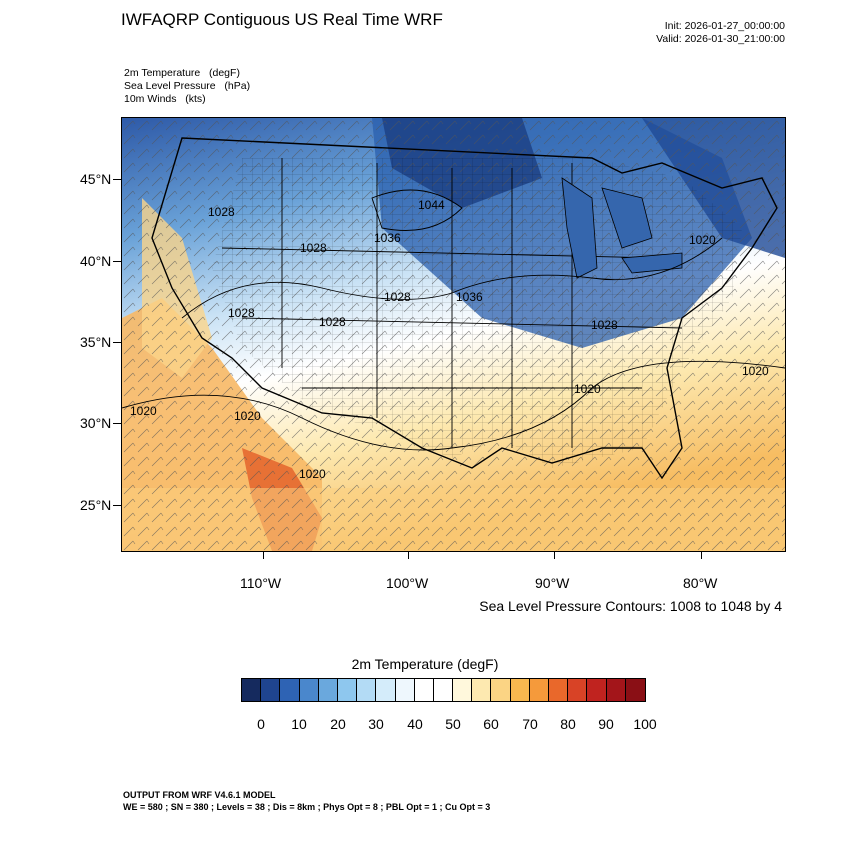  Describe the element at coordinates (261, 724) in the screenshot. I see `colorbar-label: 0` at that location.